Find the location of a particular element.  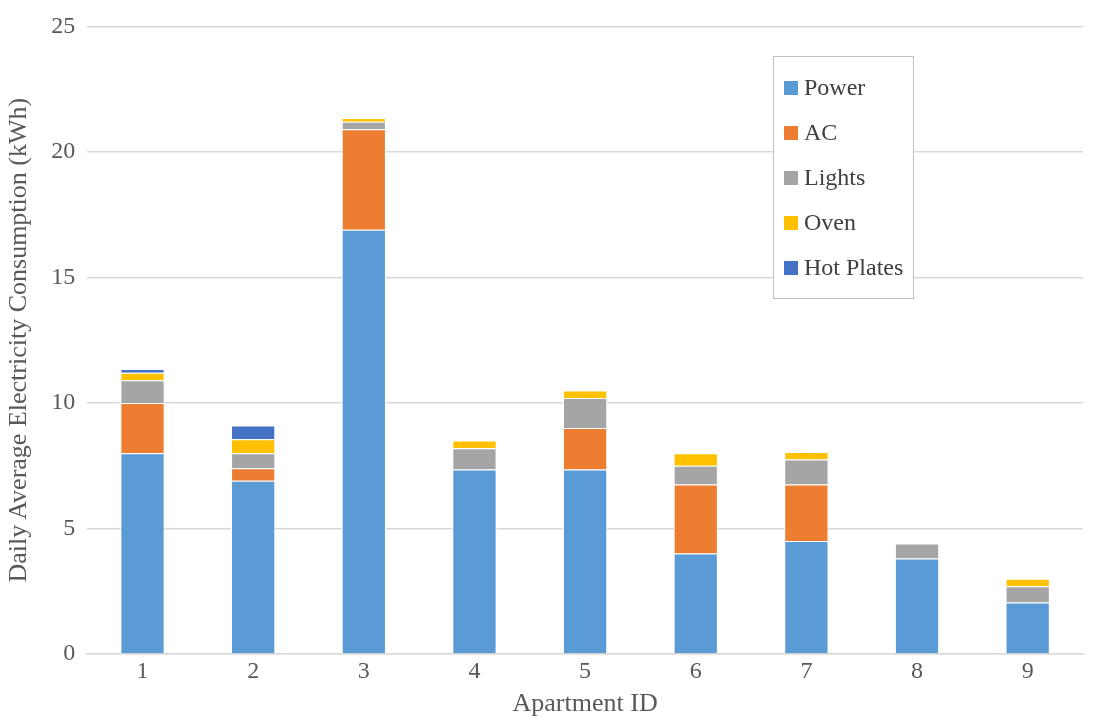

y-tick-label: 5 is located at coordinates (69, 526).